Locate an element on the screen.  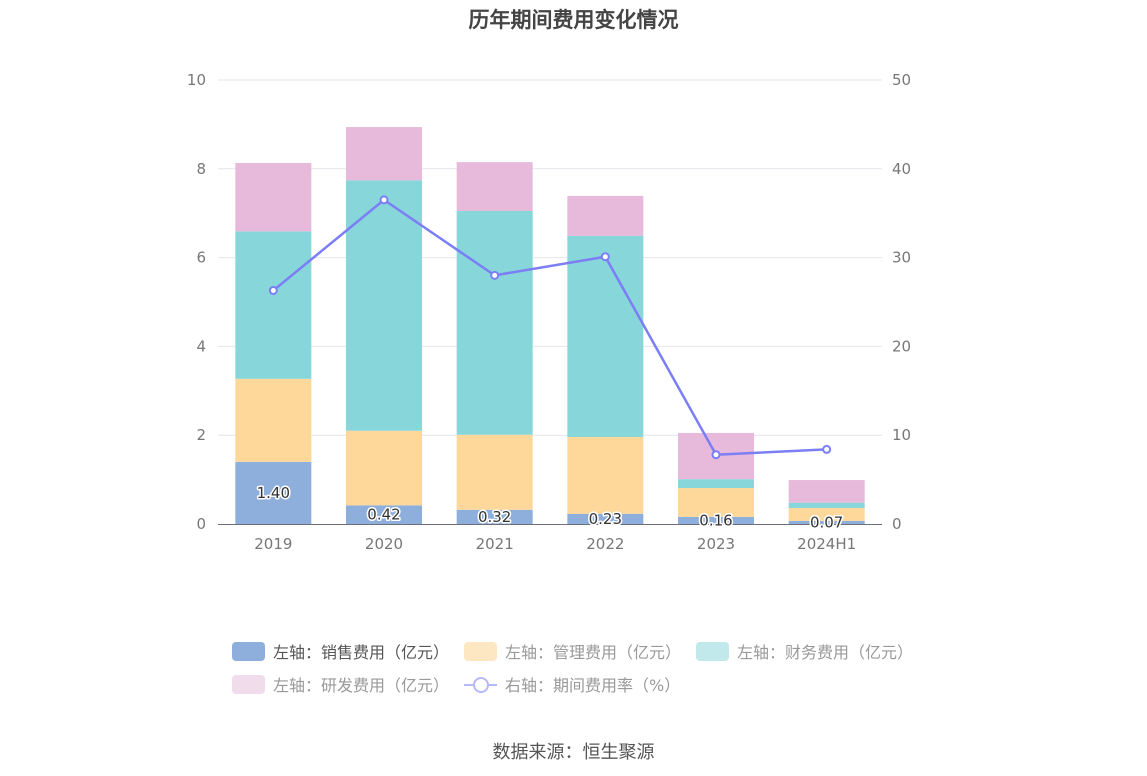
sales-data-label: 0.32 is located at coordinates (494, 517).